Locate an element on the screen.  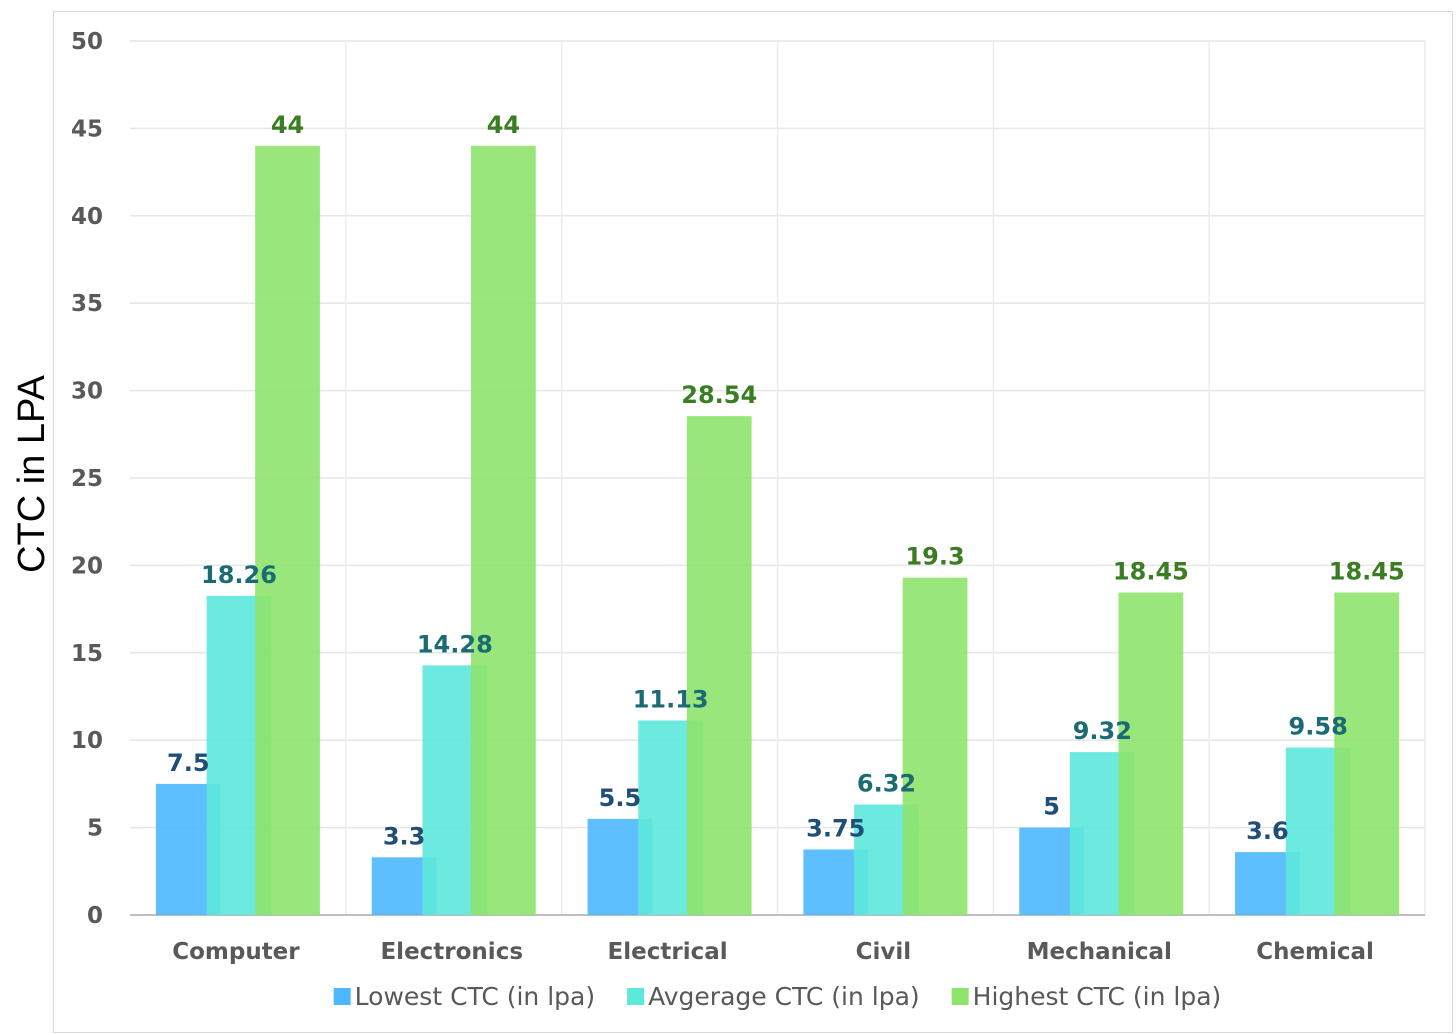
y-axis-ticks: 0 5 10 15 20 25 30 35 40 45 50 is located at coordinates (87, 479).